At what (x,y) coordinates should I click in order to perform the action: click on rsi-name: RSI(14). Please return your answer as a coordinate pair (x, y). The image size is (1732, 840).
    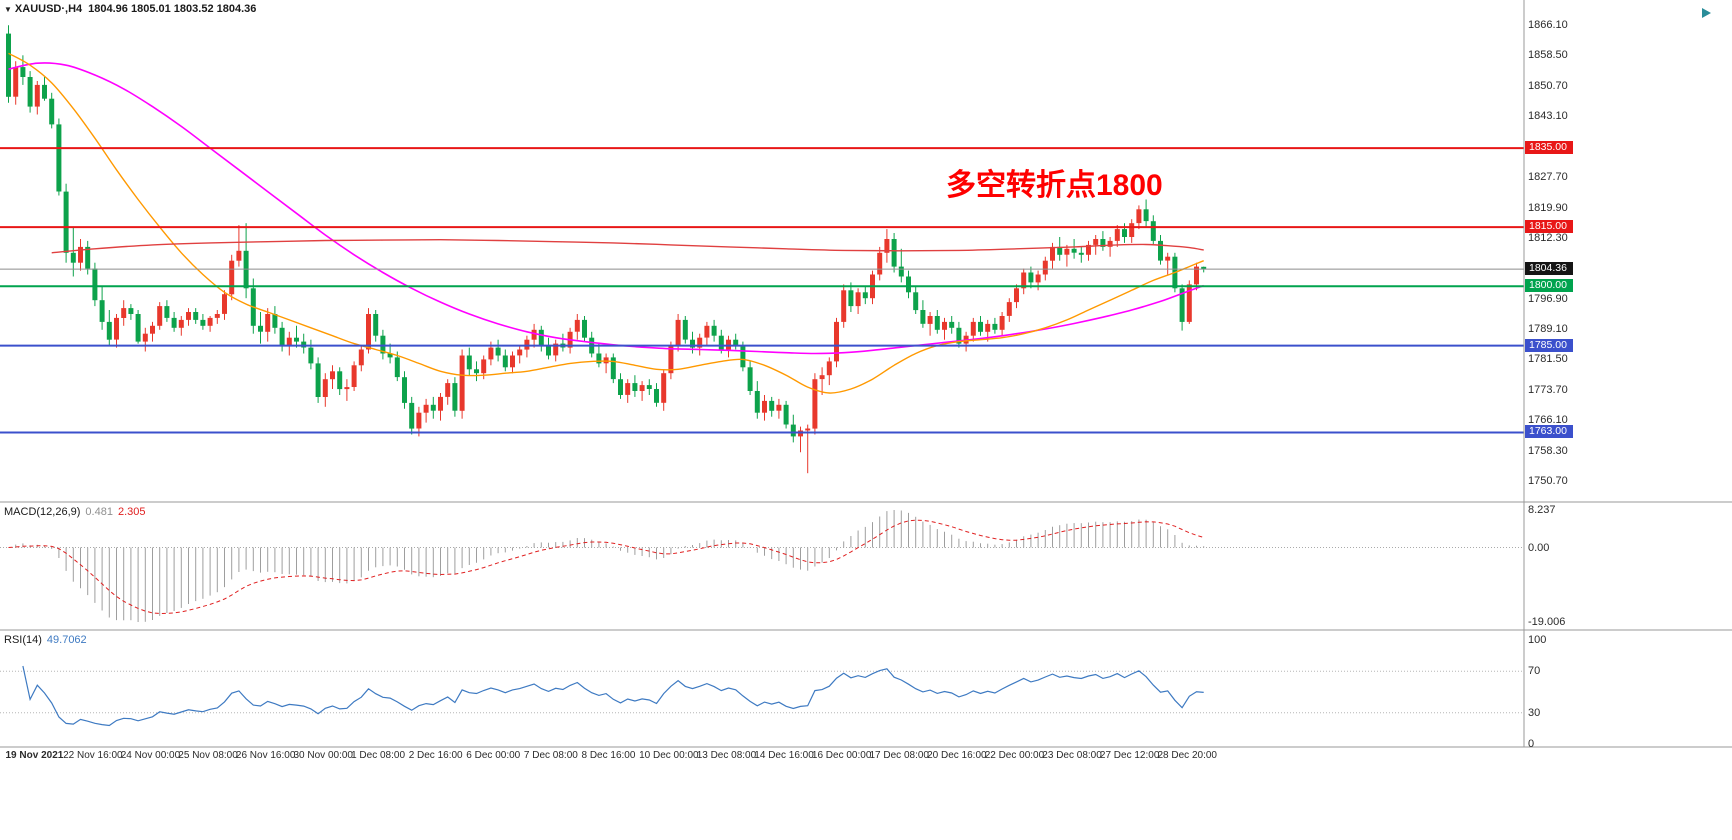
    Looking at the image, I should click on (23, 640).